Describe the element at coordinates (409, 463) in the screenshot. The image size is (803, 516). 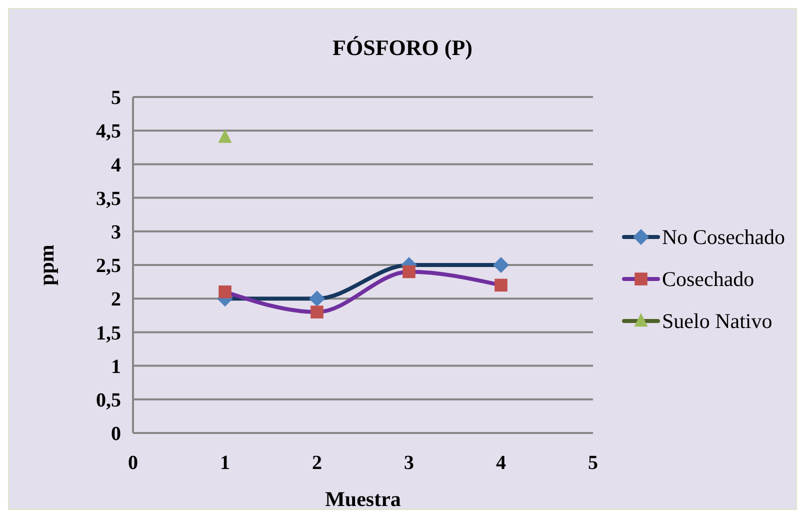
I see `x-tick-label: 3` at that location.